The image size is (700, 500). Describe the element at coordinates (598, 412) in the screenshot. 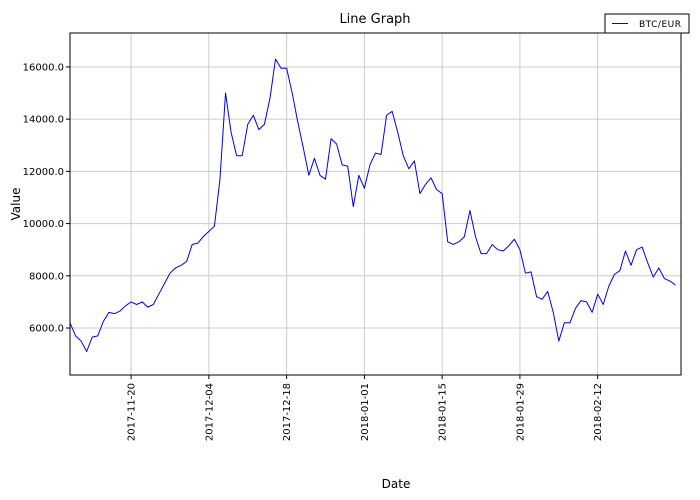

I see `x-tick-label: 2018-02-12` at that location.